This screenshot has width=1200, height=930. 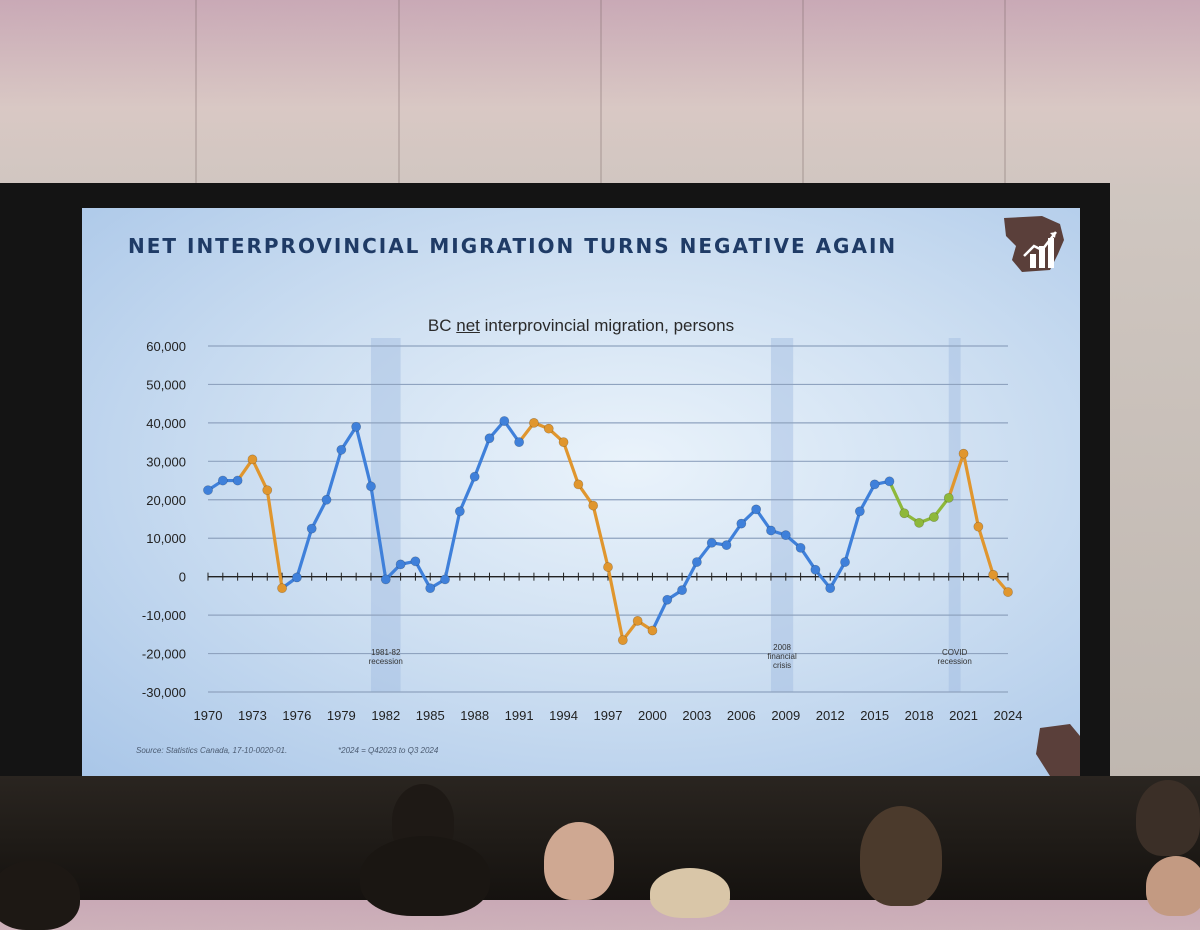 I want to click on y-tick-label: 40,000, so click(x=166, y=423).